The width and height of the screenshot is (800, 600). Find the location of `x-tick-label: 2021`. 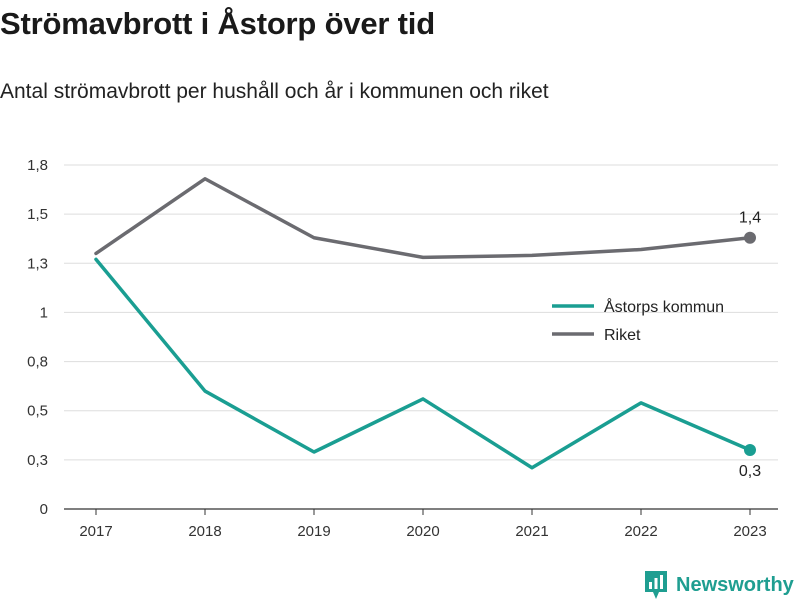

x-tick-label: 2021 is located at coordinates (531, 531).